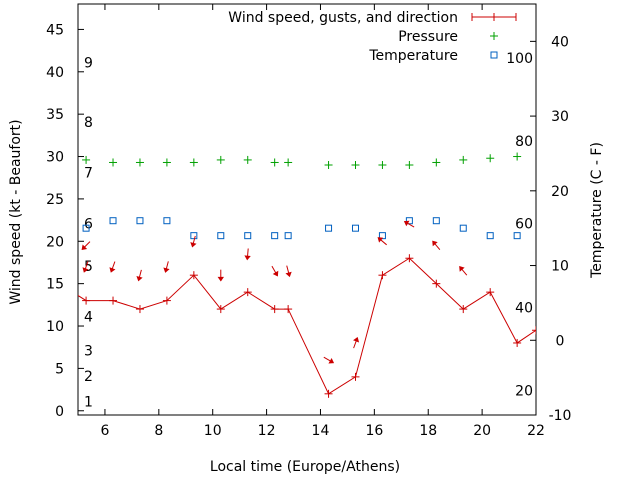 The image size is (640, 485). Describe the element at coordinates (267, 431) in the screenshot. I see `x-tick-label: 12` at that location.